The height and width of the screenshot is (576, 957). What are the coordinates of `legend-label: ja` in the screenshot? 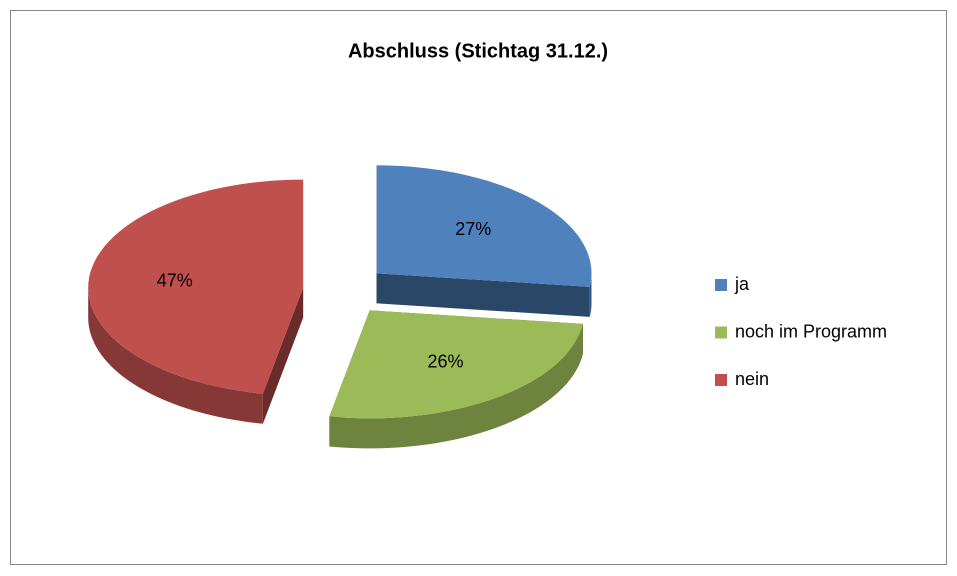 It's located at (742, 284).